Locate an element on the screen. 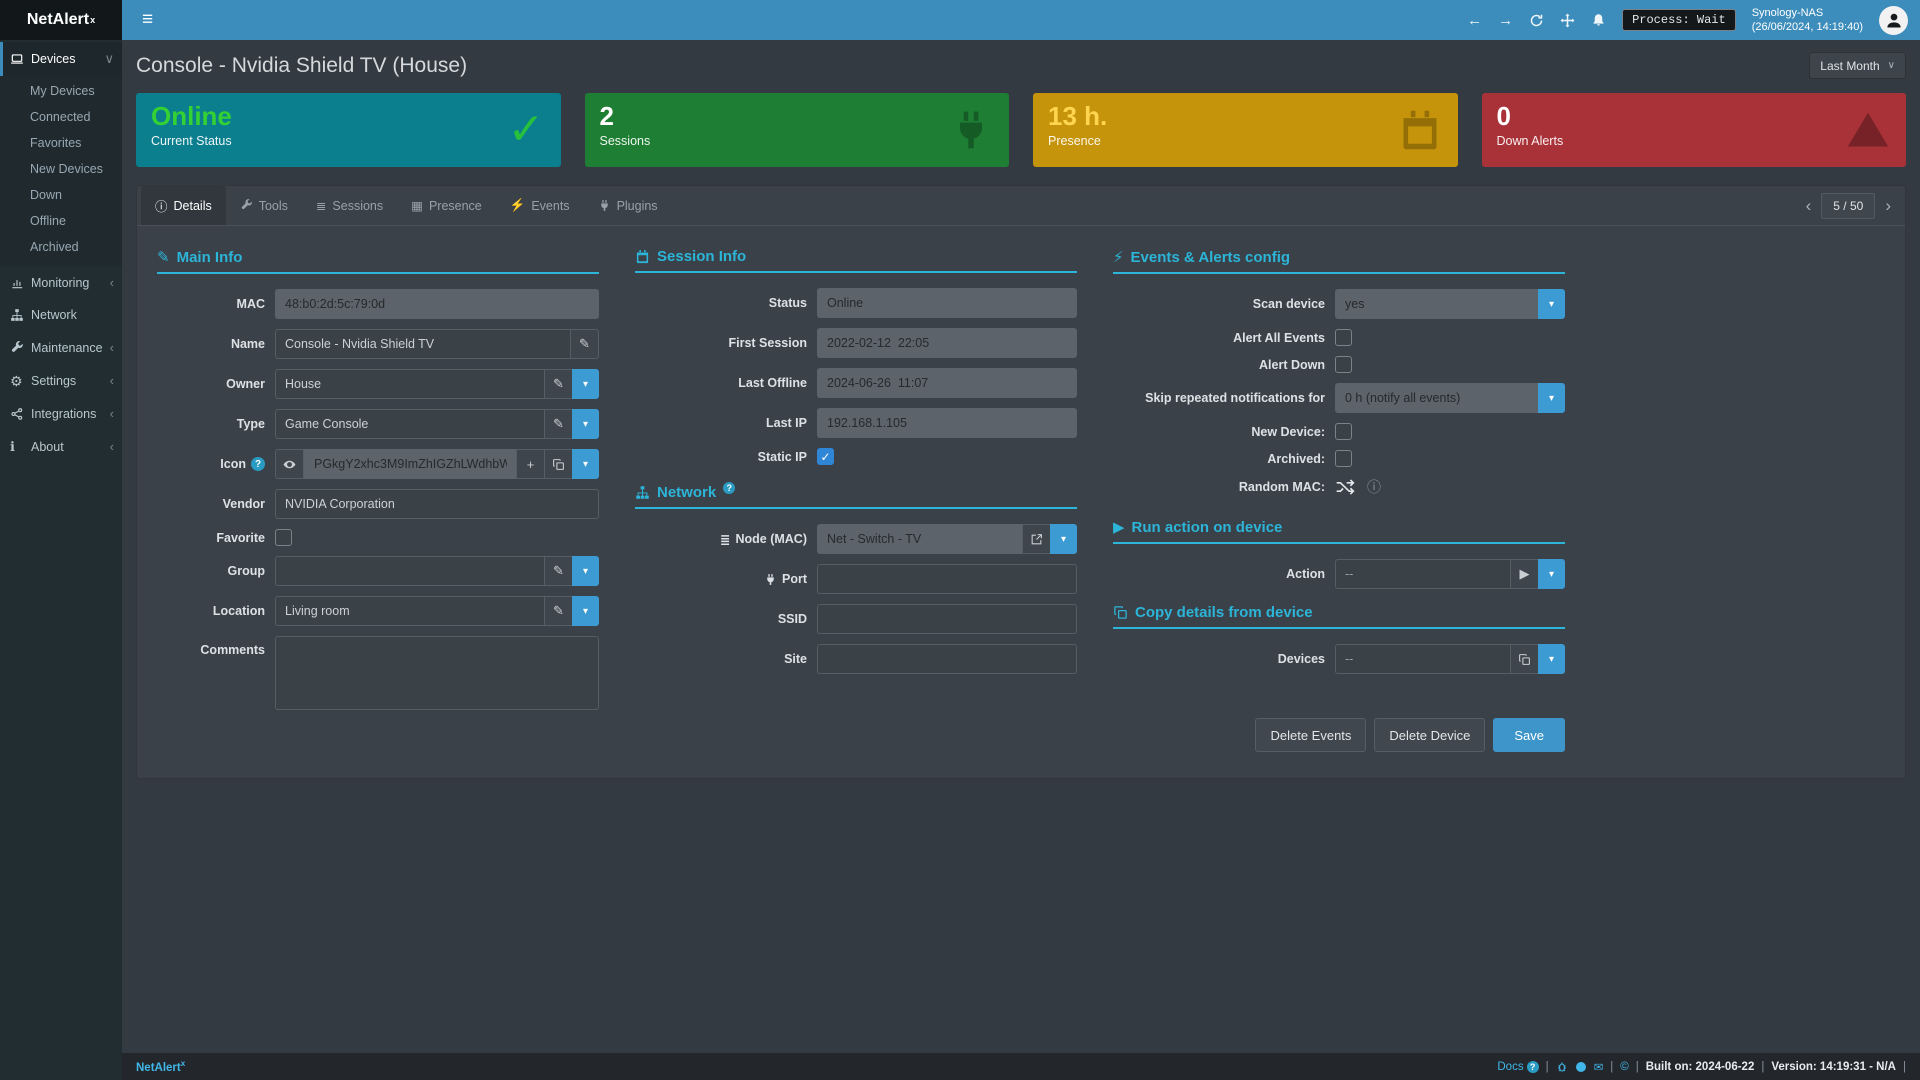 Image resolution: width=1920 pixels, height=1080 pixels. sidebar-item-maintenance: Maintenance ‹ is located at coordinates (61, 347).